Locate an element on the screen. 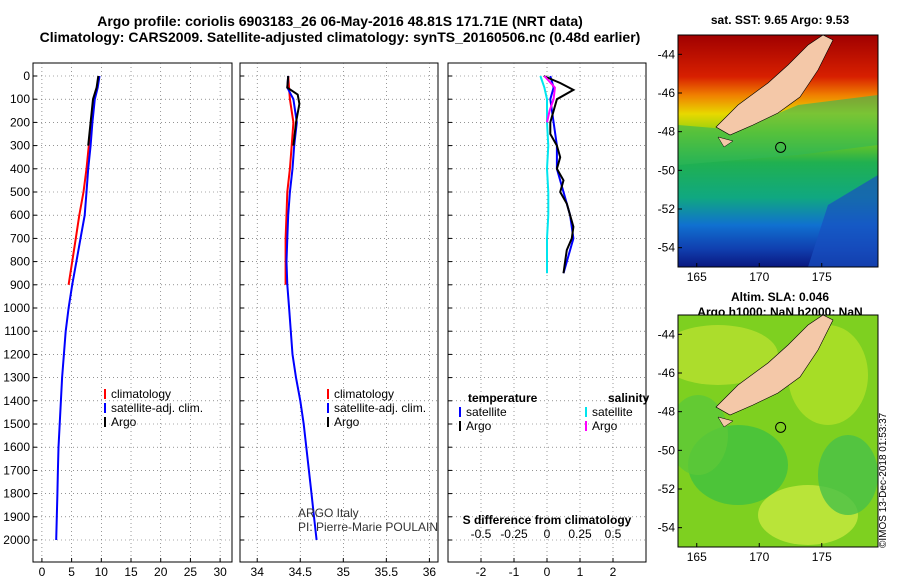 Image resolution: width=900 pixels, height=580 pixels. depth-tick-label: 0 is located at coordinates (26, 76).